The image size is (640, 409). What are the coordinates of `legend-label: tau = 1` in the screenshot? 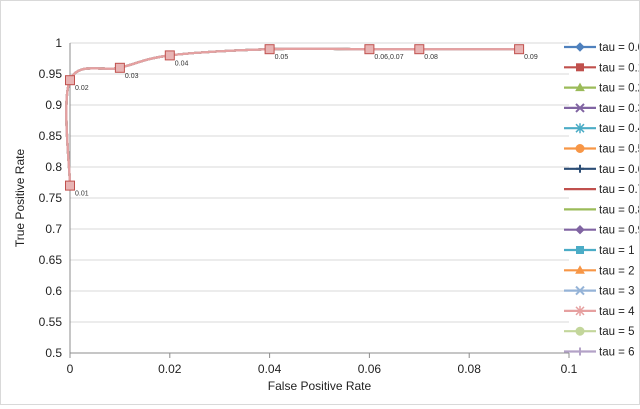 It's located at (617, 251).